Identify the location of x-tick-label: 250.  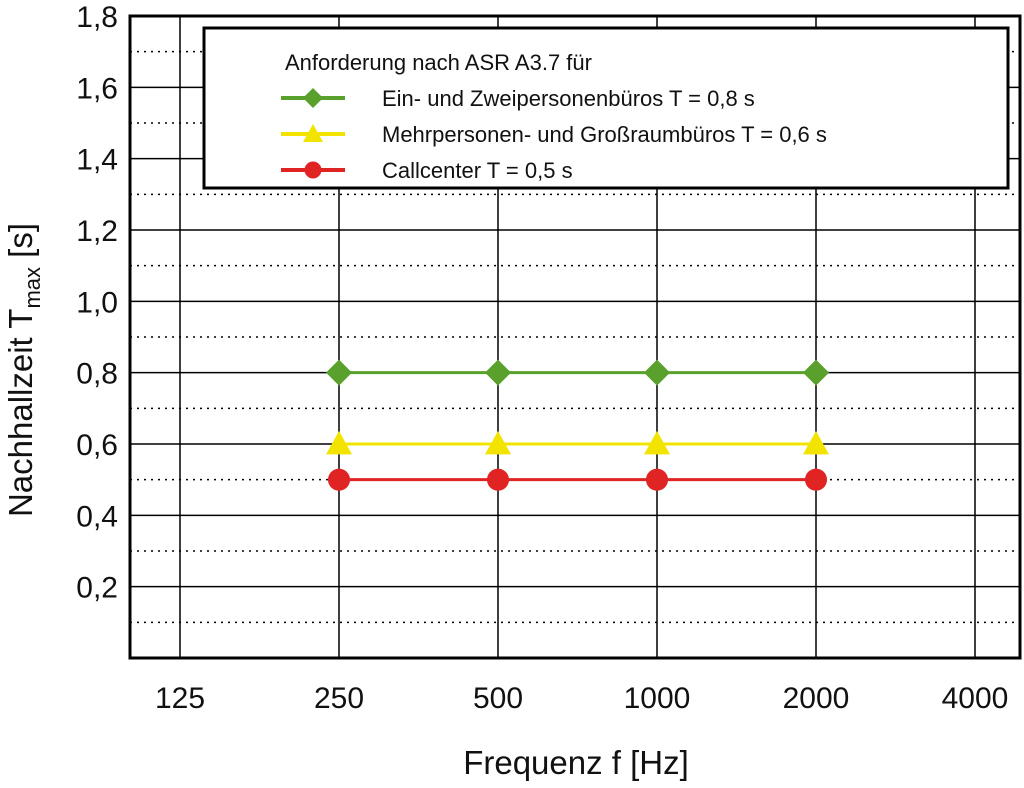
(339, 698).